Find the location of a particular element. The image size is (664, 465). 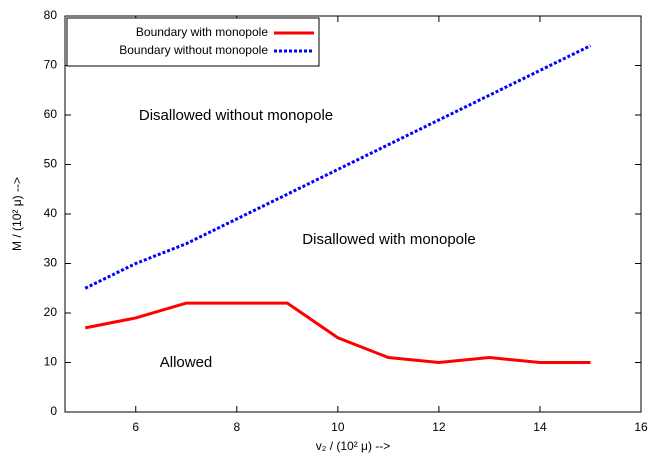

annotation: Disallowed without monopole is located at coordinates (236, 115).